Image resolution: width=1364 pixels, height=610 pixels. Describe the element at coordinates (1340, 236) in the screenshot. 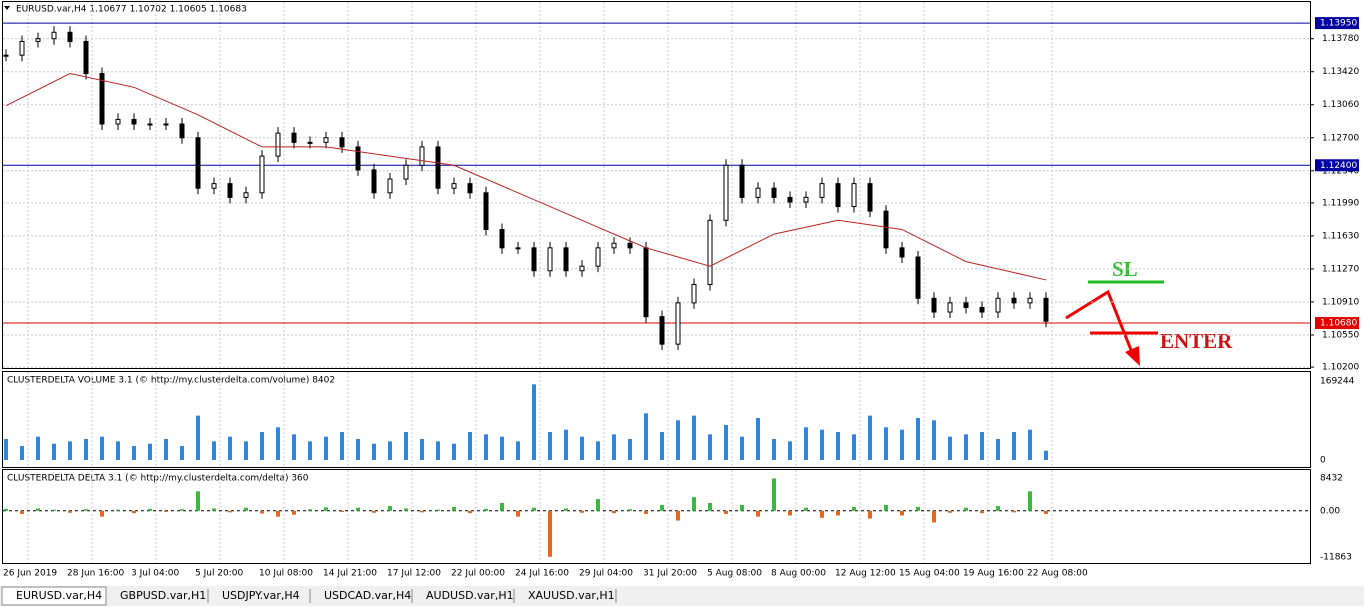

I see `y-tick-label: 1.11630` at that location.